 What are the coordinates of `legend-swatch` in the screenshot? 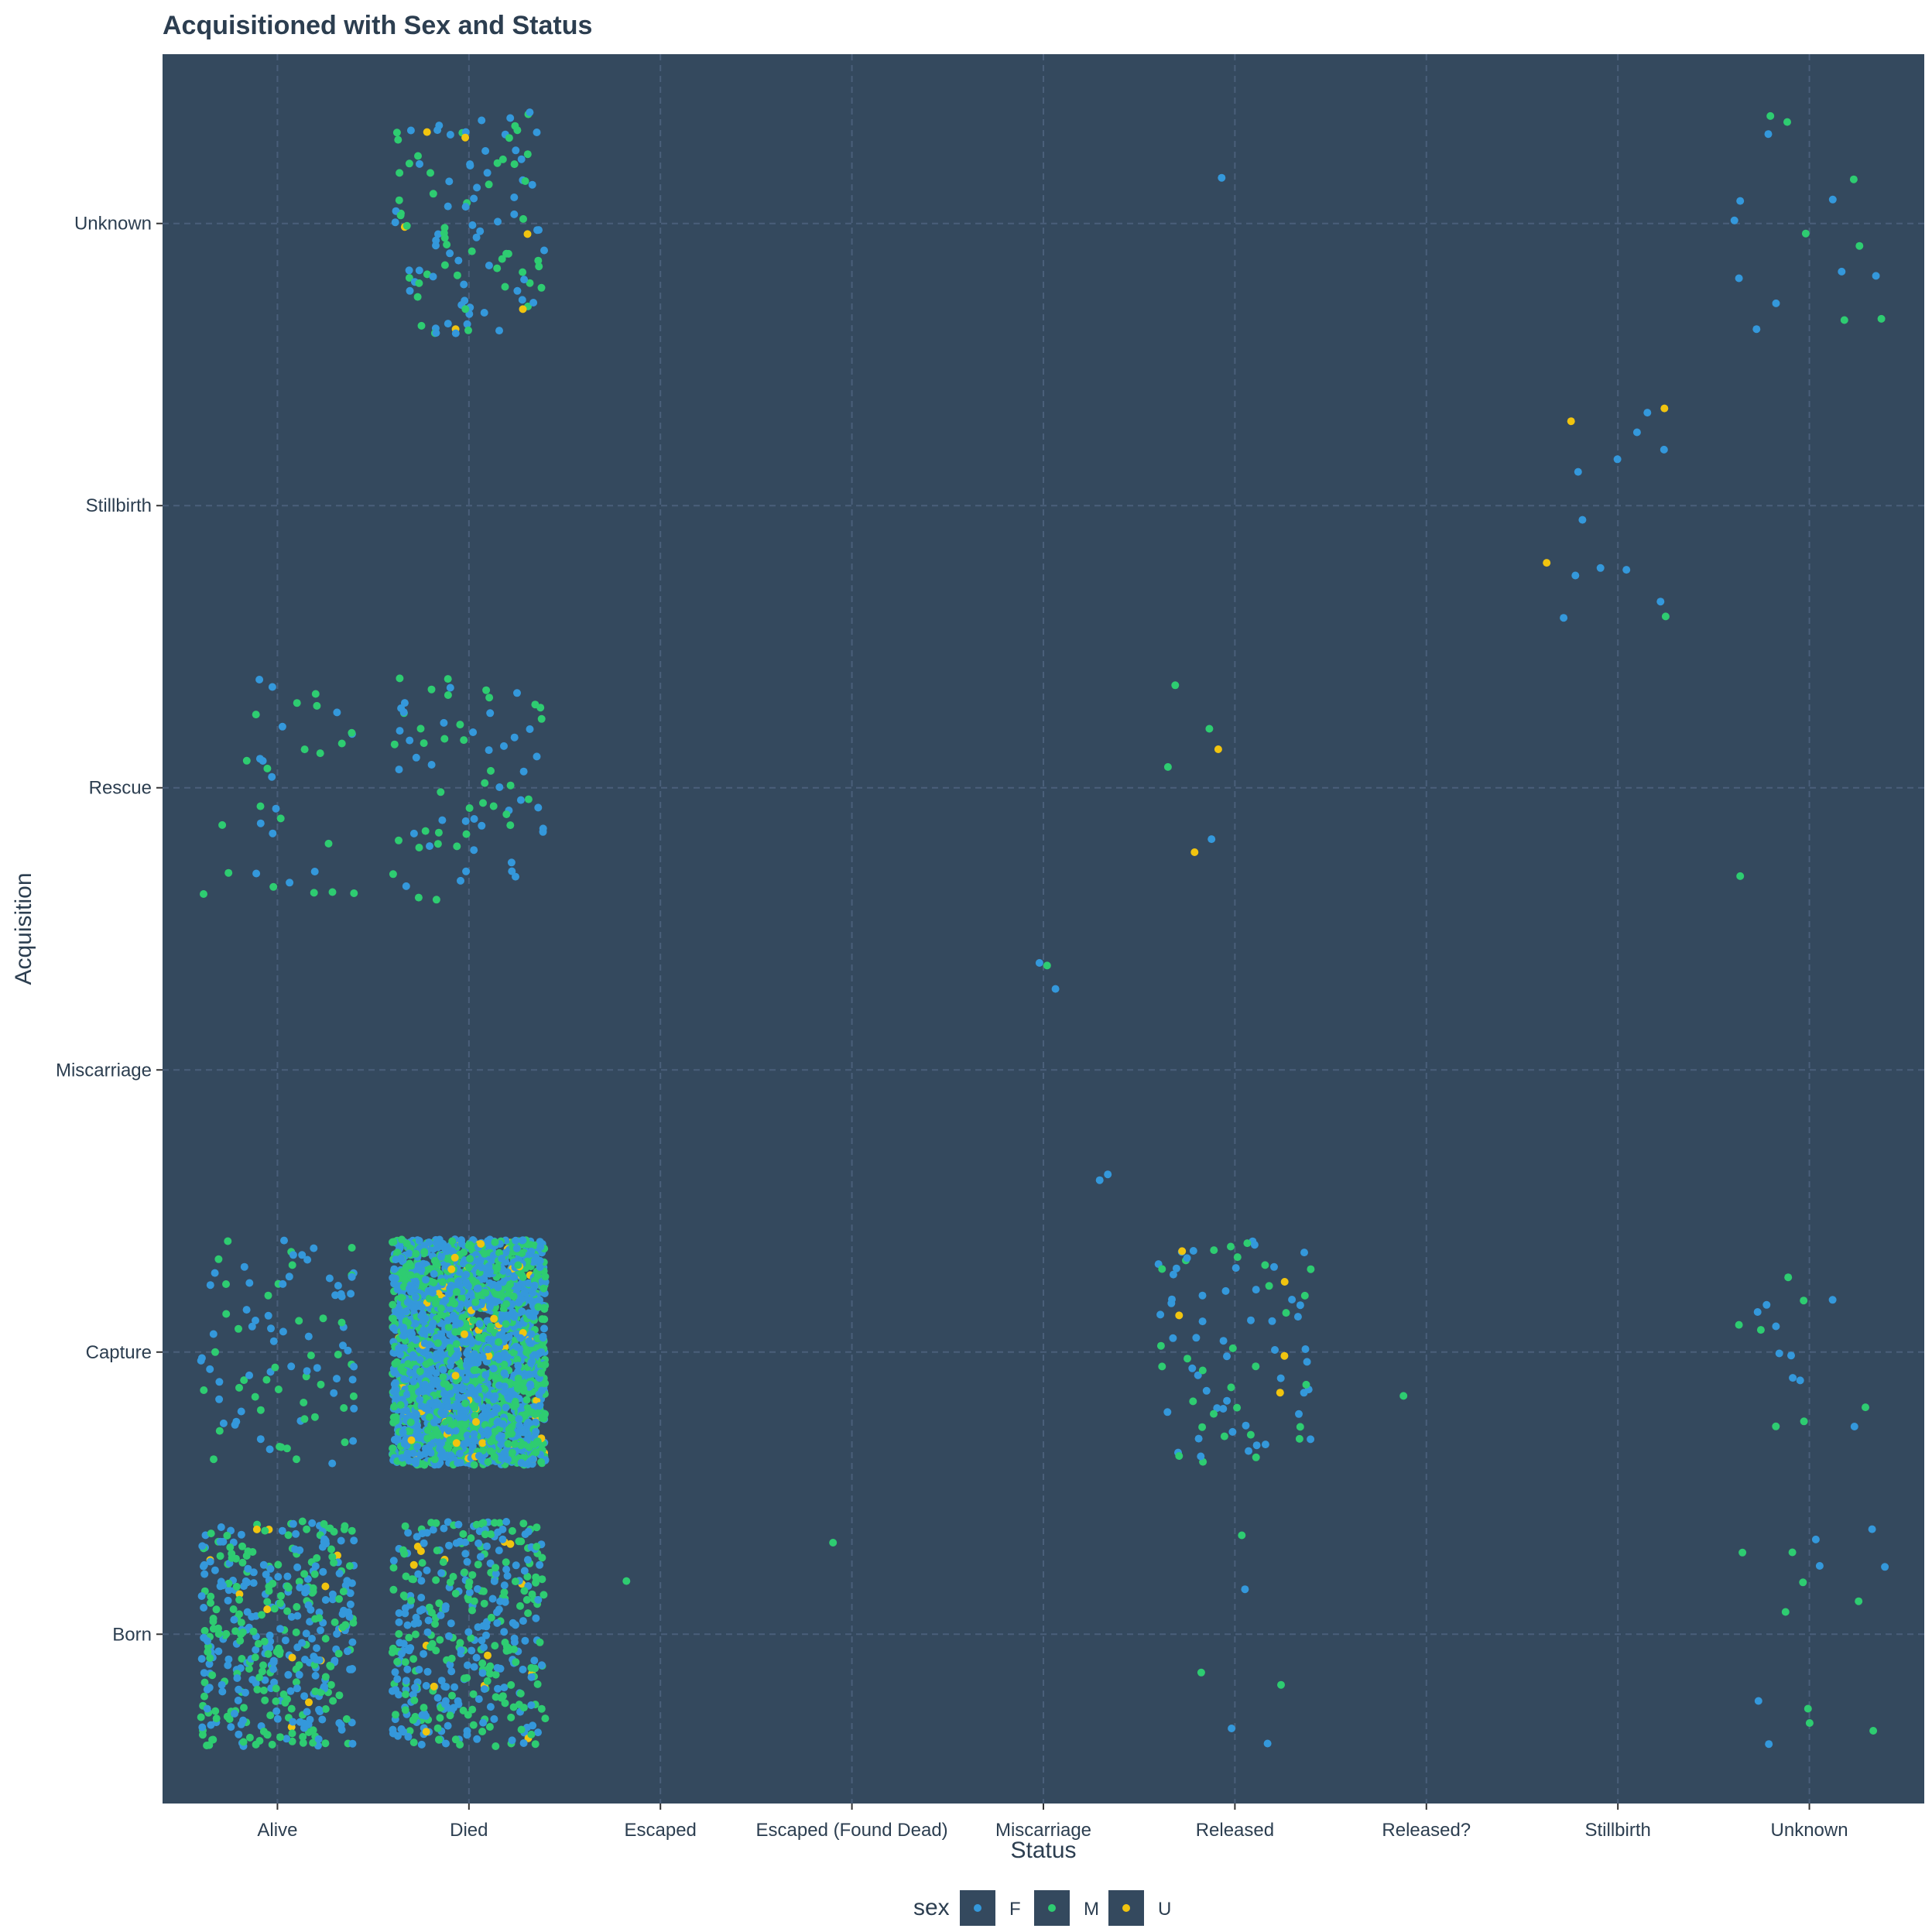 It's located at (978, 1908).